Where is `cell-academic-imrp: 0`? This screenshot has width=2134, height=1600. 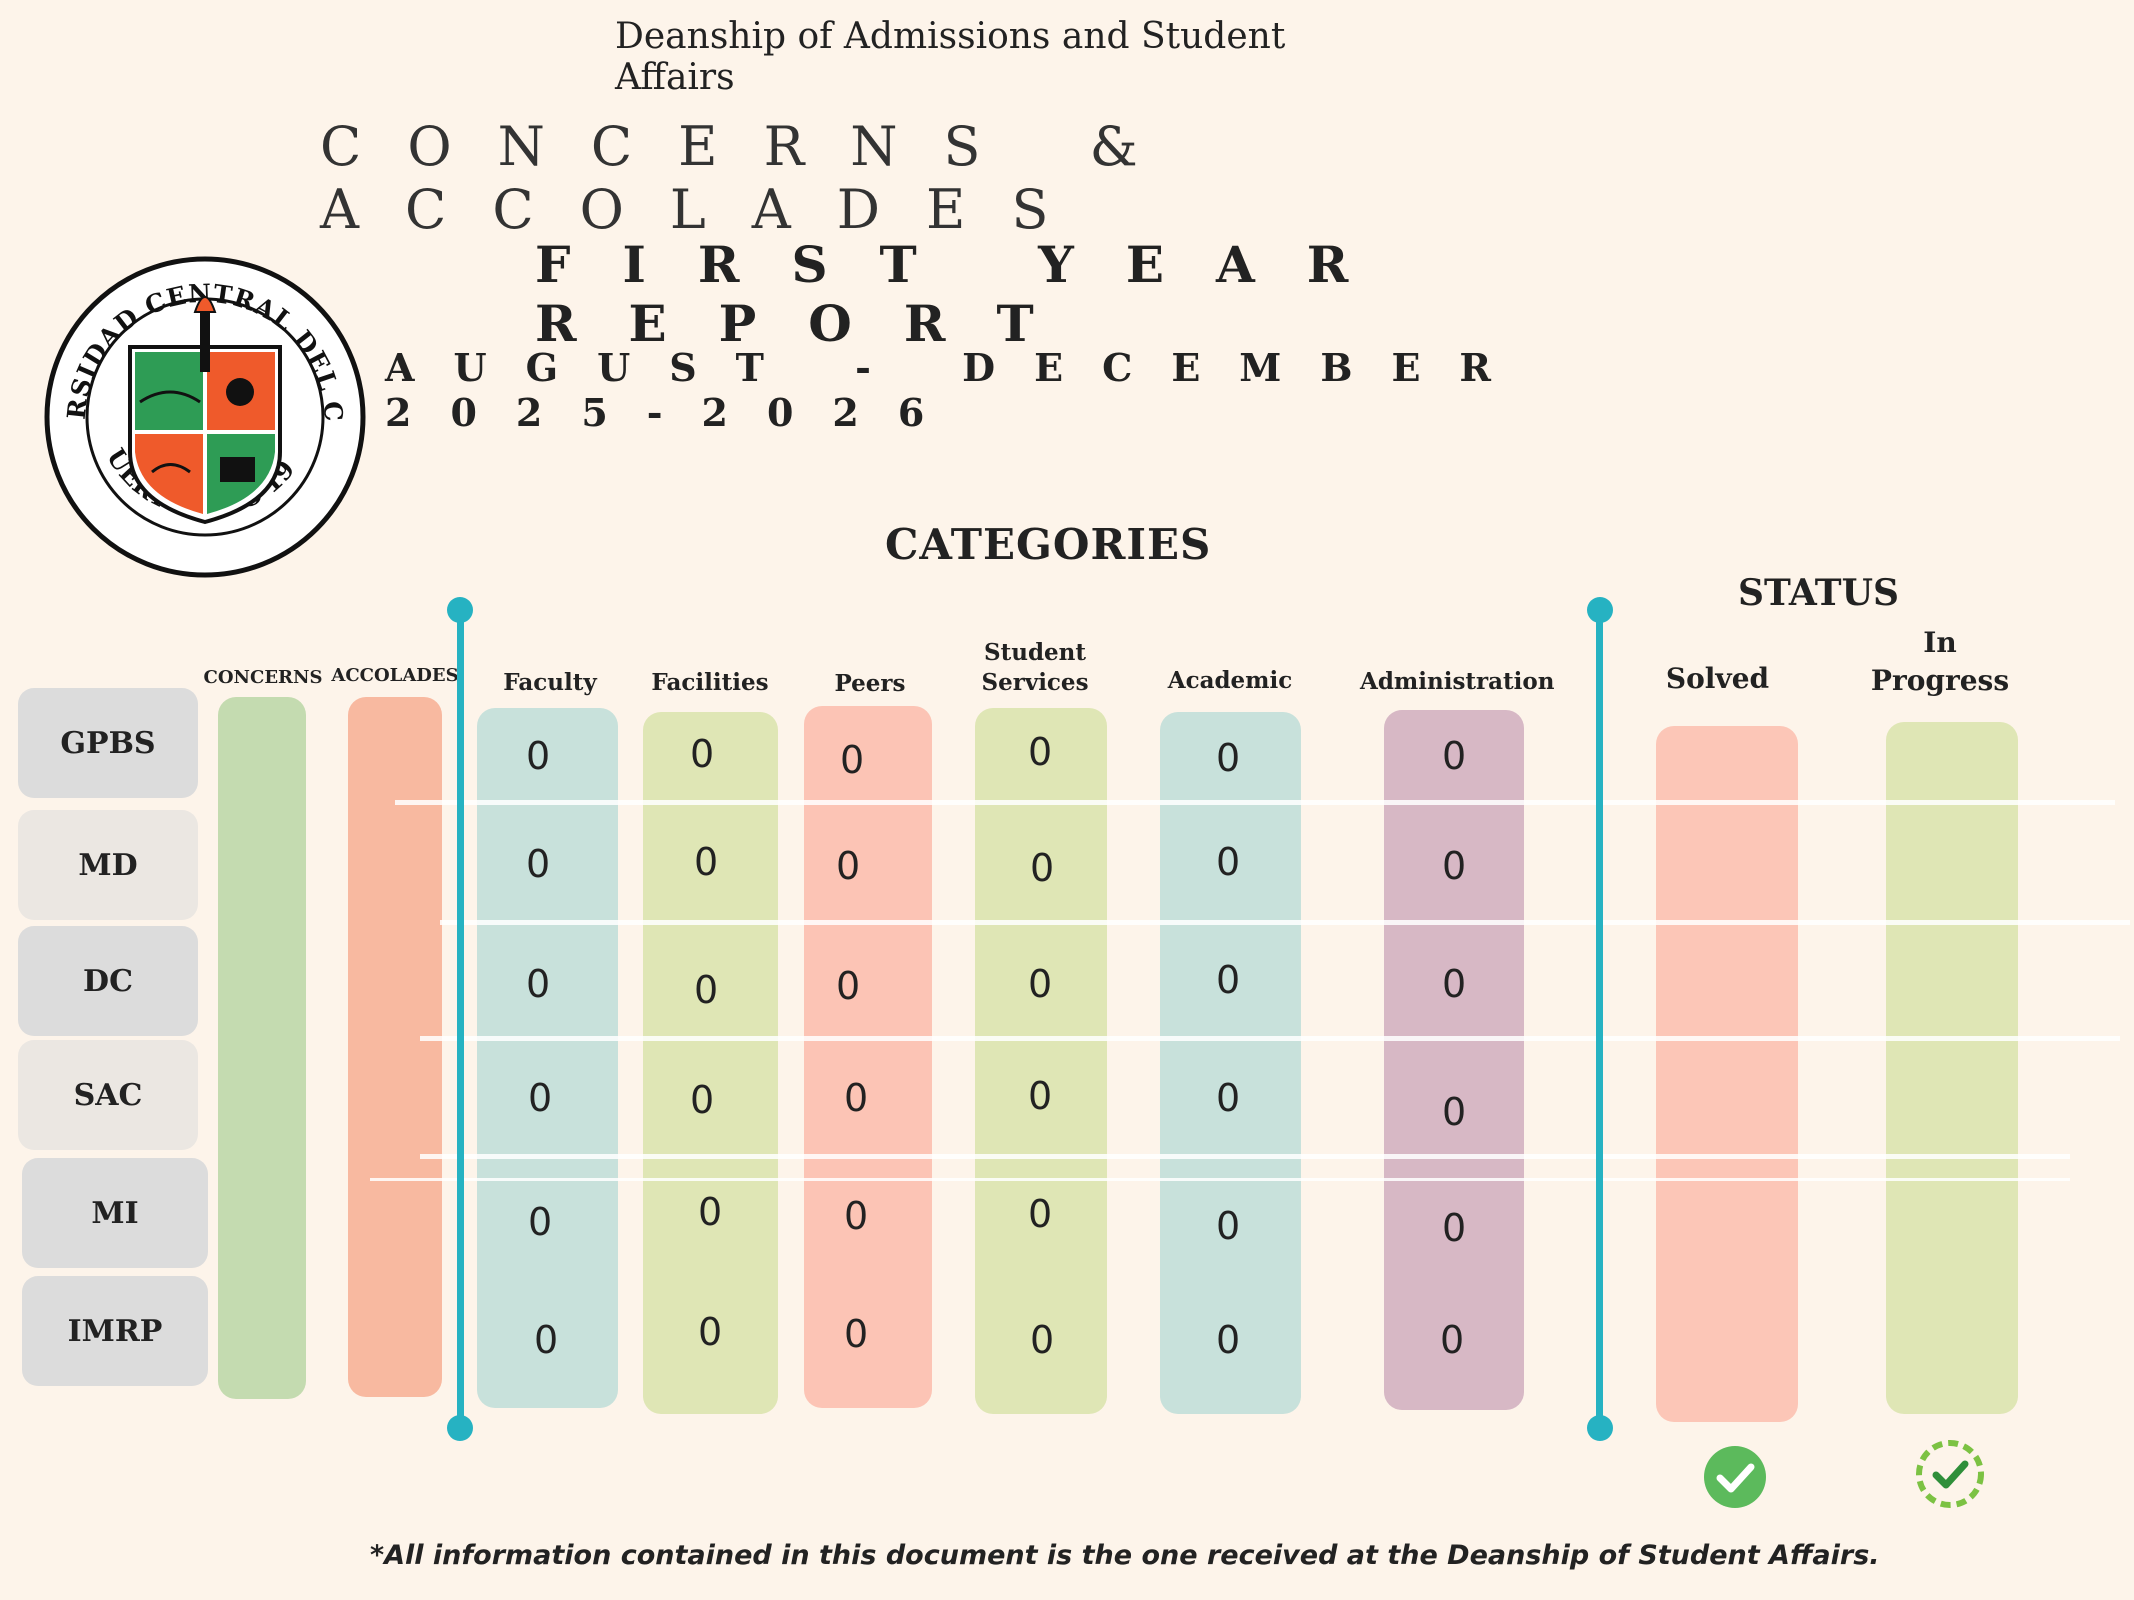
cell-academic-imrp: 0 is located at coordinates (1228, 1340).